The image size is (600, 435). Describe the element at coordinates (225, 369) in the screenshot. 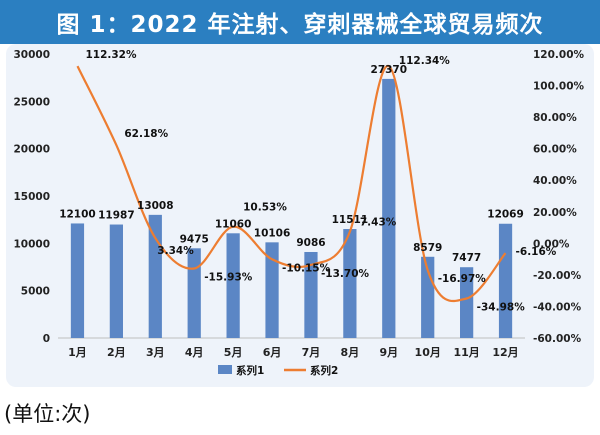

I see `legend-swatch-bar` at that location.